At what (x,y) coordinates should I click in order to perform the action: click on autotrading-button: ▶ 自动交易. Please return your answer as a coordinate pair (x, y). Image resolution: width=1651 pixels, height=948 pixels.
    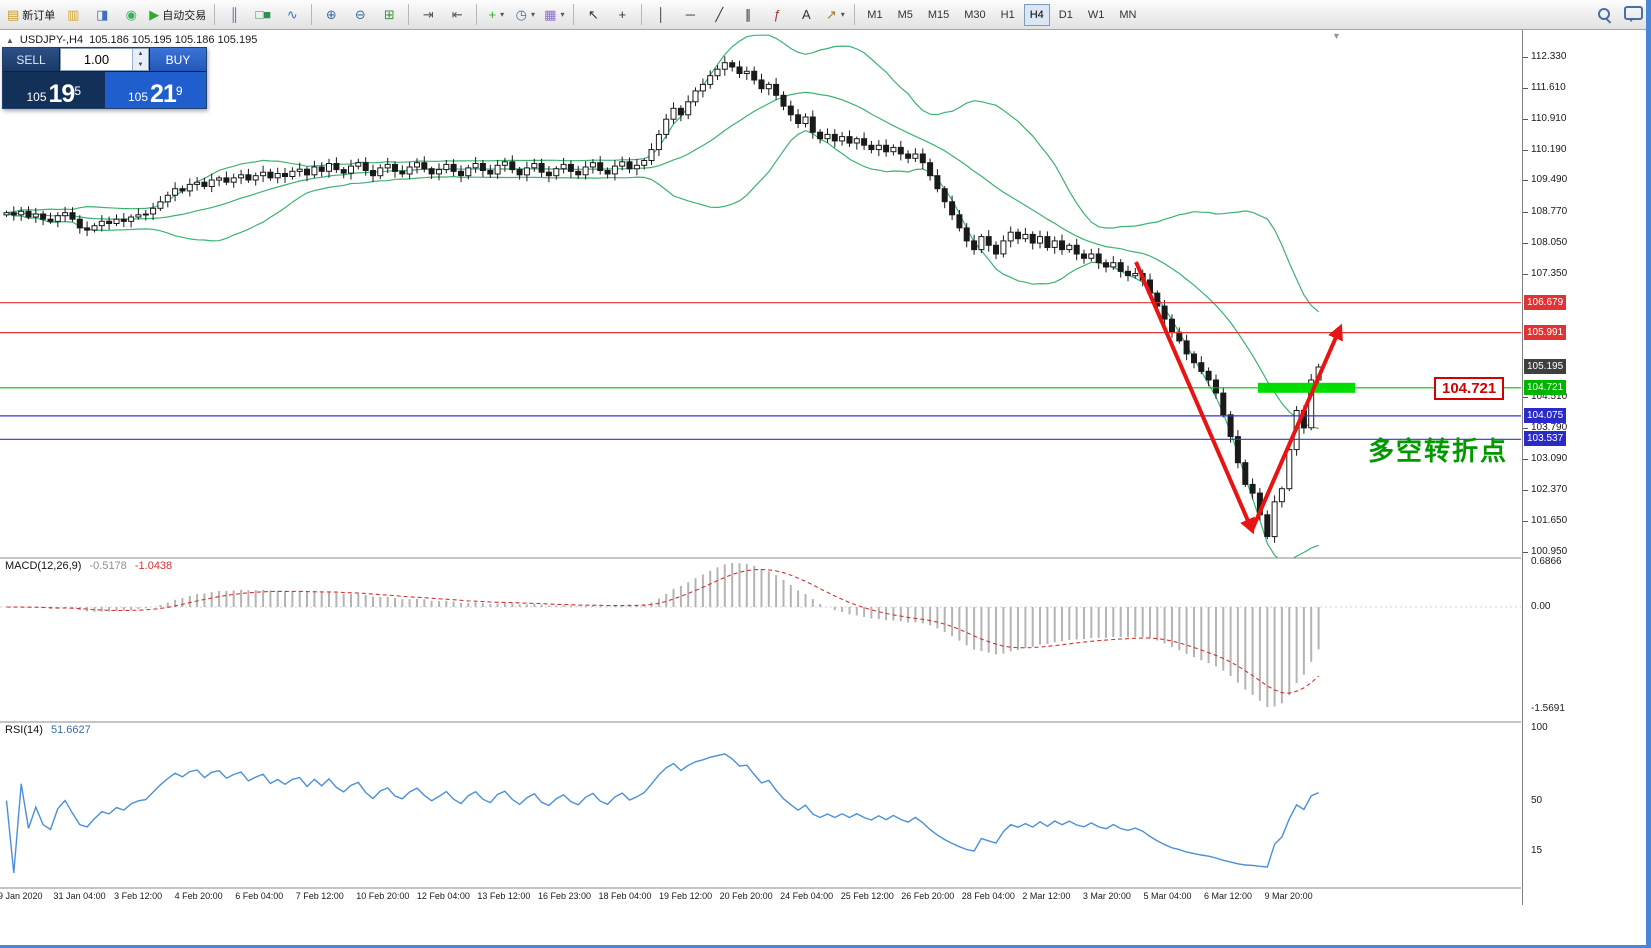
    Looking at the image, I should click on (177, 15).